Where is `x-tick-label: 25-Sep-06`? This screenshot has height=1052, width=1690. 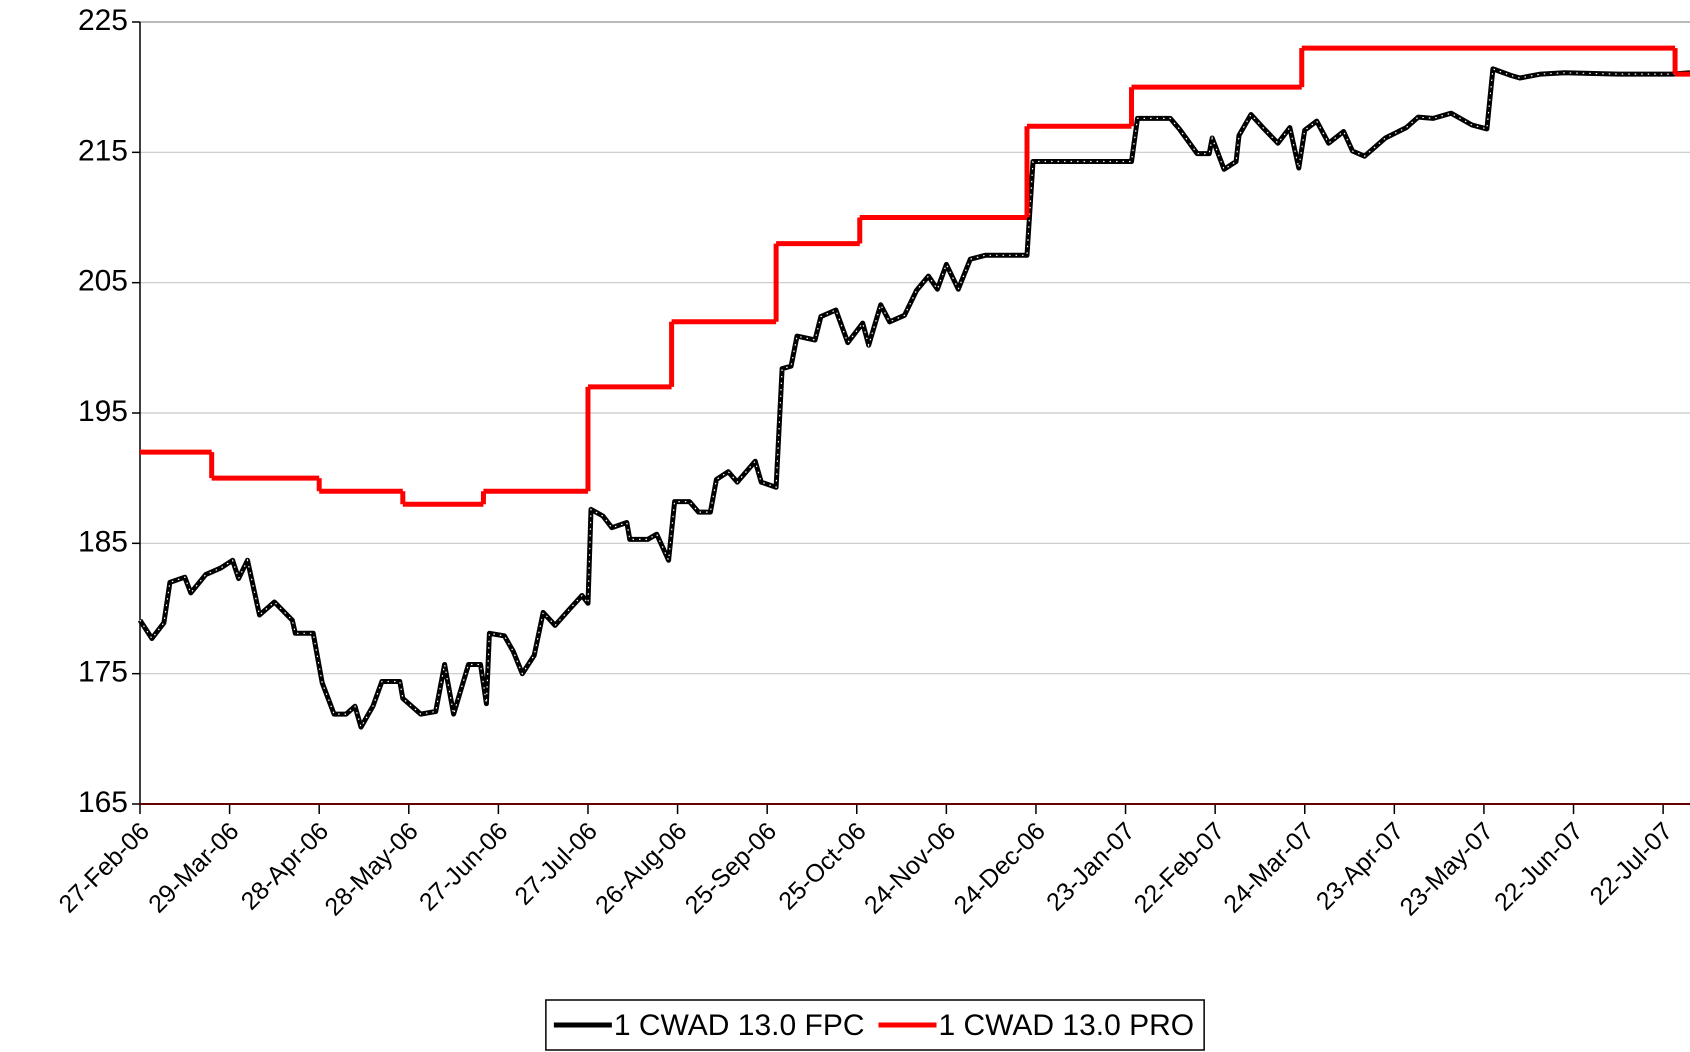 x-tick-label: 25-Sep-06 is located at coordinates (731, 868).